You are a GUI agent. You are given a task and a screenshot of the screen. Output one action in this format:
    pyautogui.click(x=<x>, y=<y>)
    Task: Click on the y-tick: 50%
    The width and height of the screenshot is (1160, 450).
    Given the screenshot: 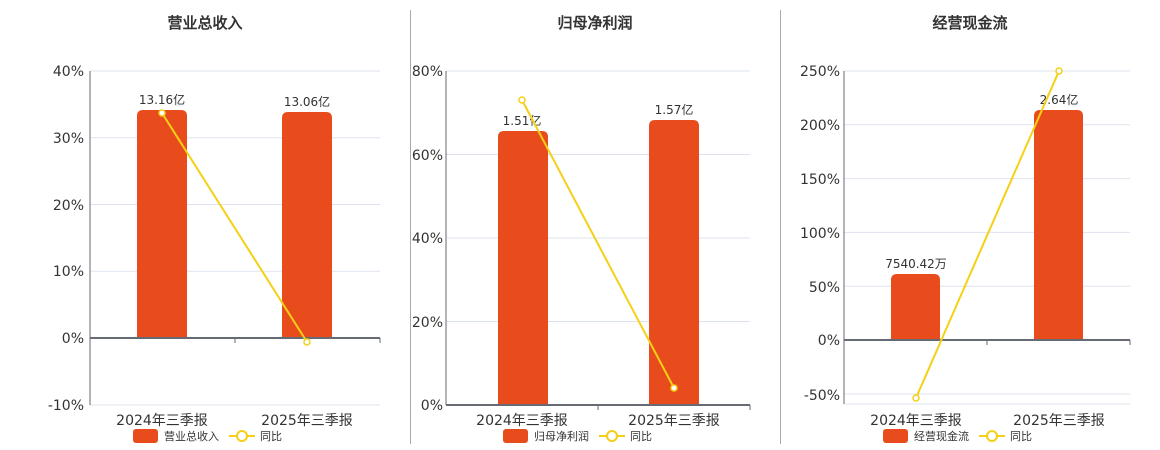 What is the action you would take?
    pyautogui.click(x=824, y=288)
    